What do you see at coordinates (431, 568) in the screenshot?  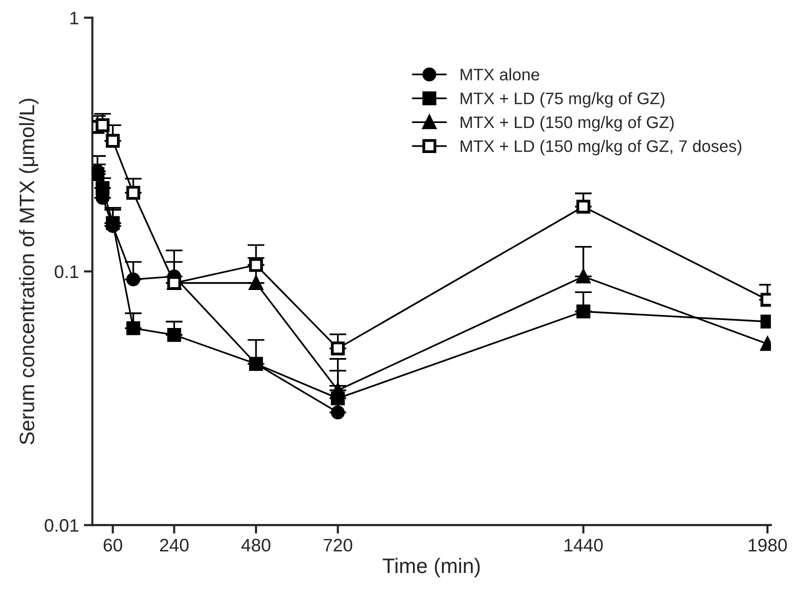 I see `x-axis-title: Time (min)` at bounding box center [431, 568].